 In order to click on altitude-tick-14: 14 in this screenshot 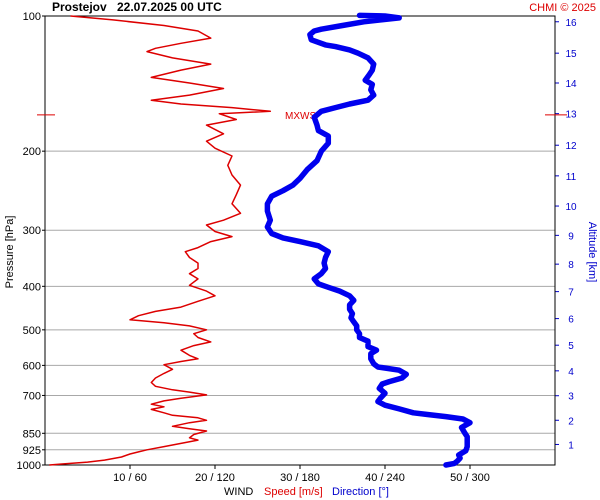, I will do `click(571, 84)`.